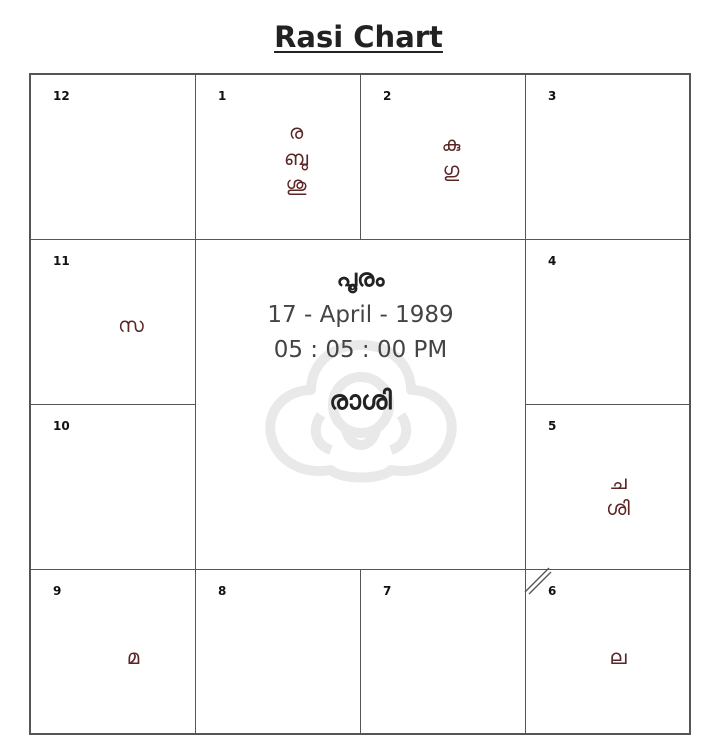  What do you see at coordinates (113, 157) in the screenshot?
I see `house-12: 12` at bounding box center [113, 157].